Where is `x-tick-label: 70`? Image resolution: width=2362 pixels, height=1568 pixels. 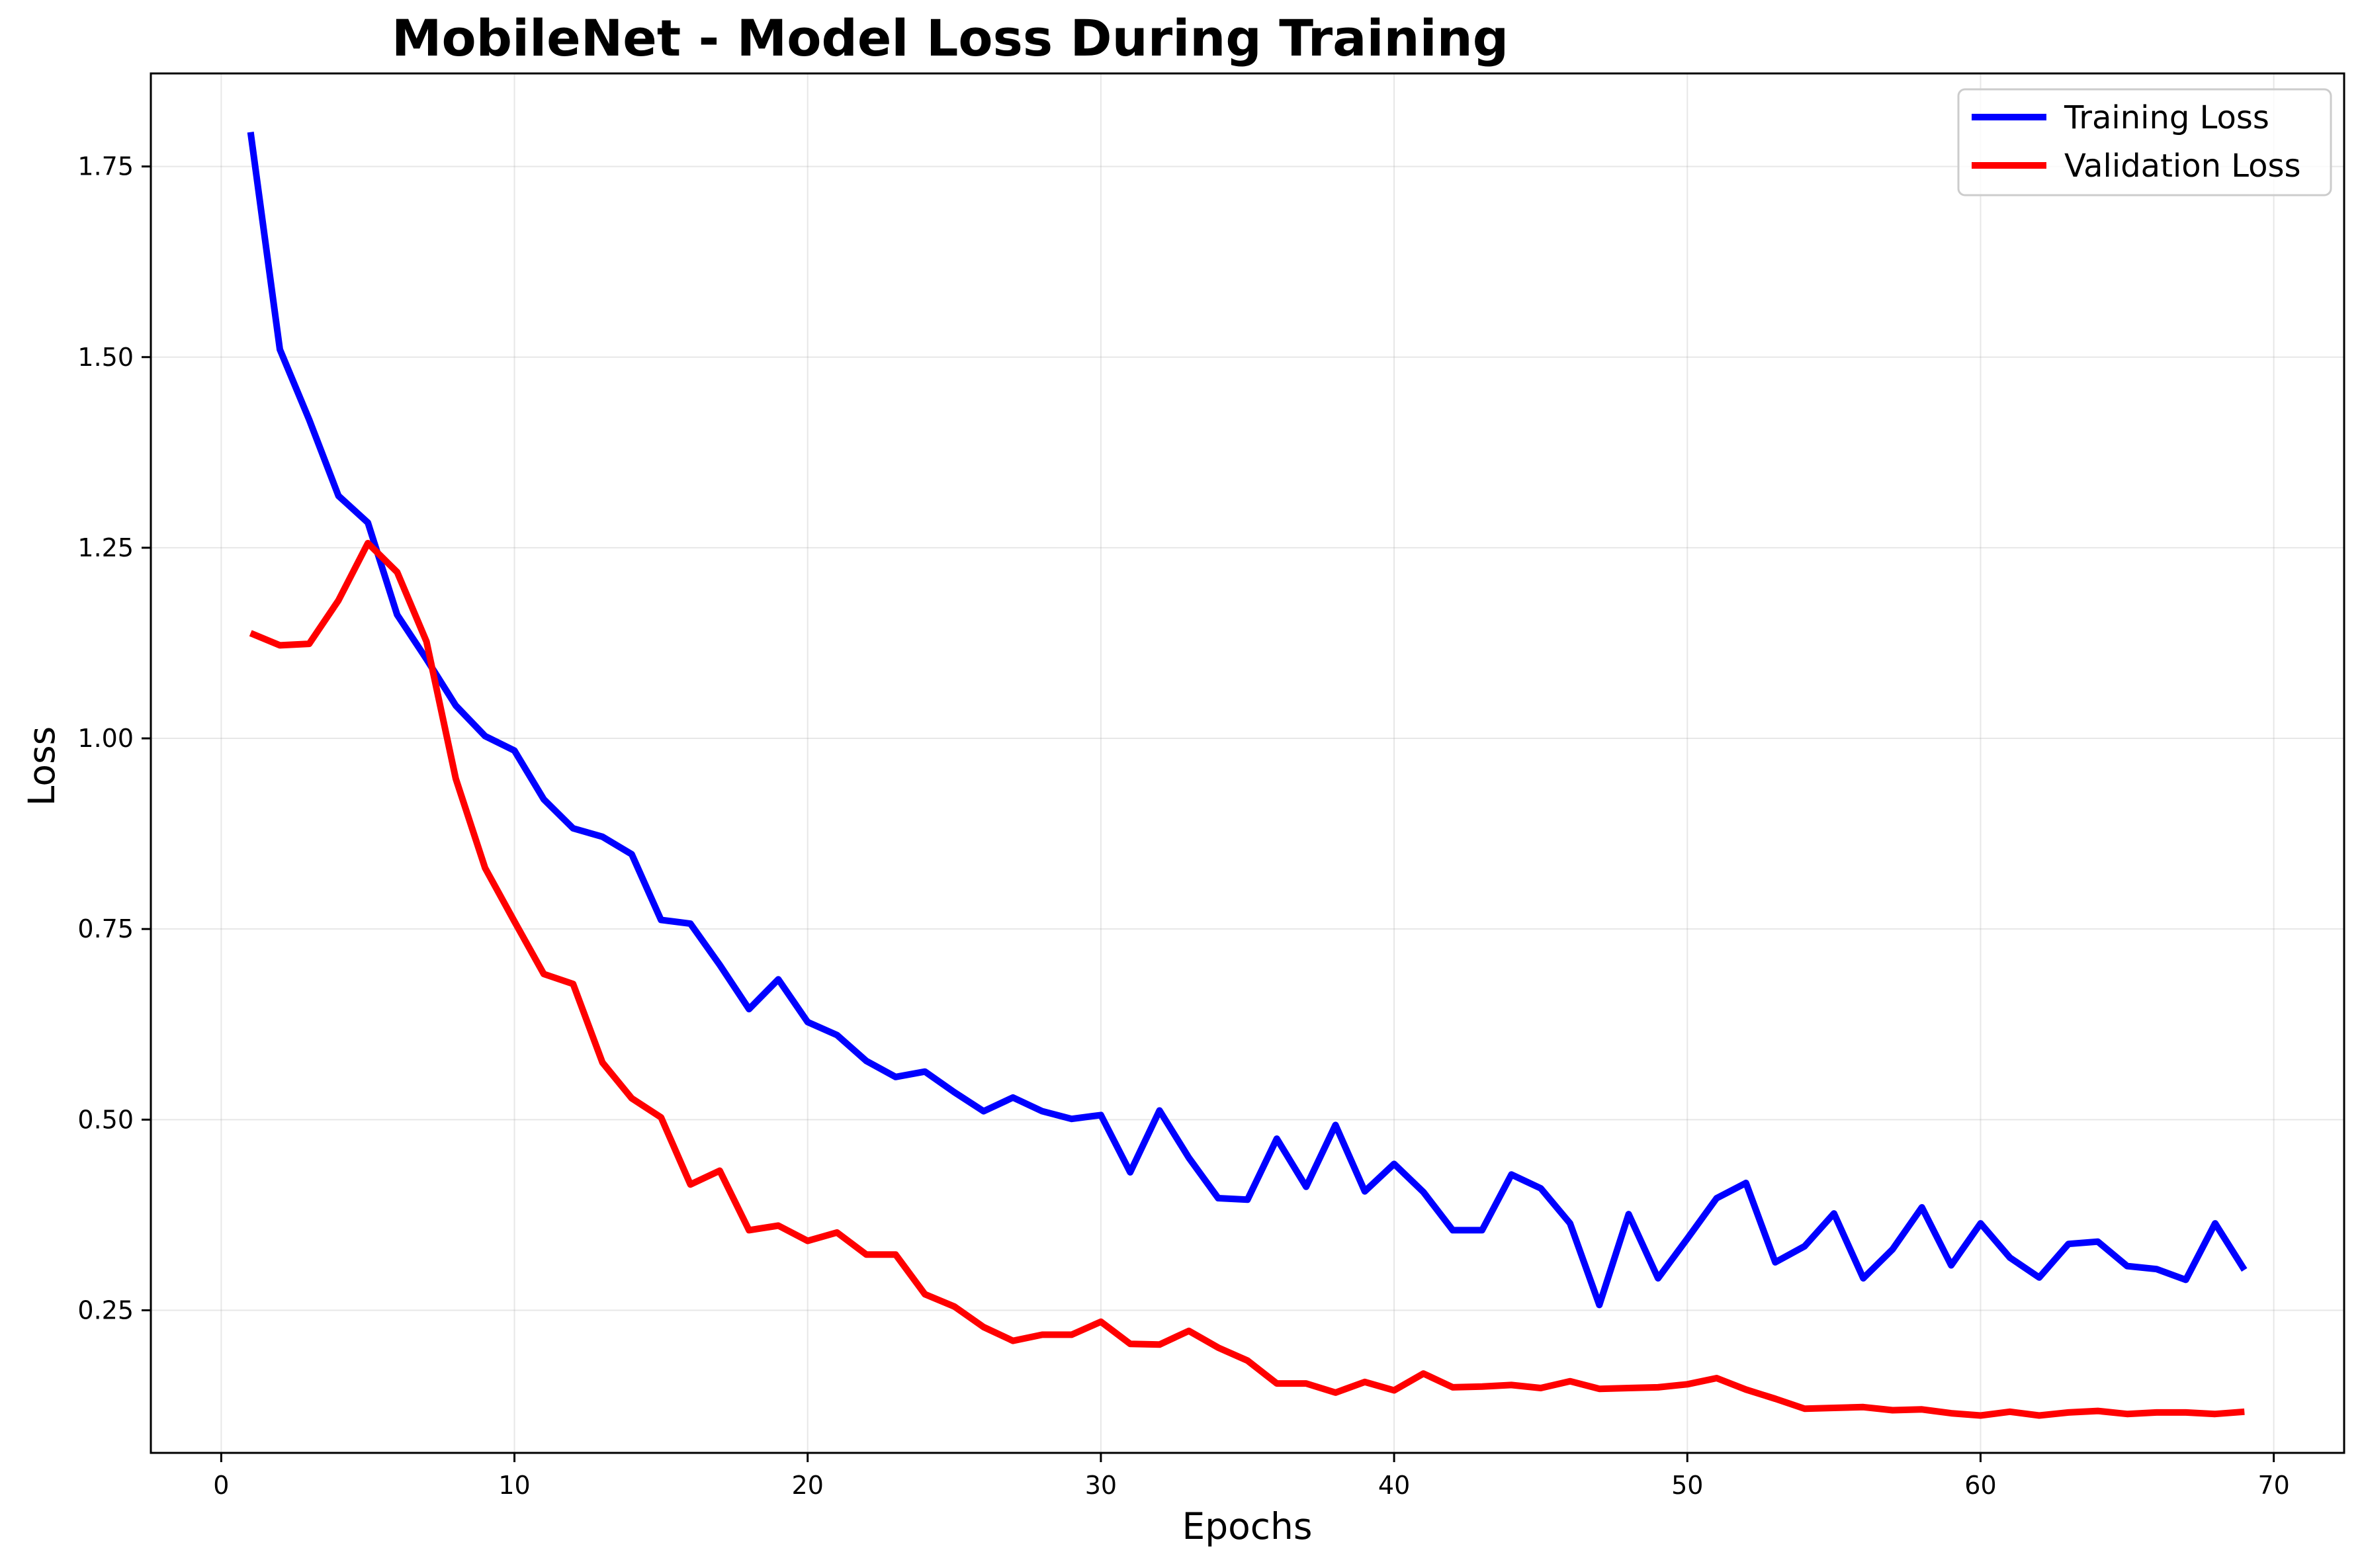
x-tick-label: 70 is located at coordinates (2273, 1485).